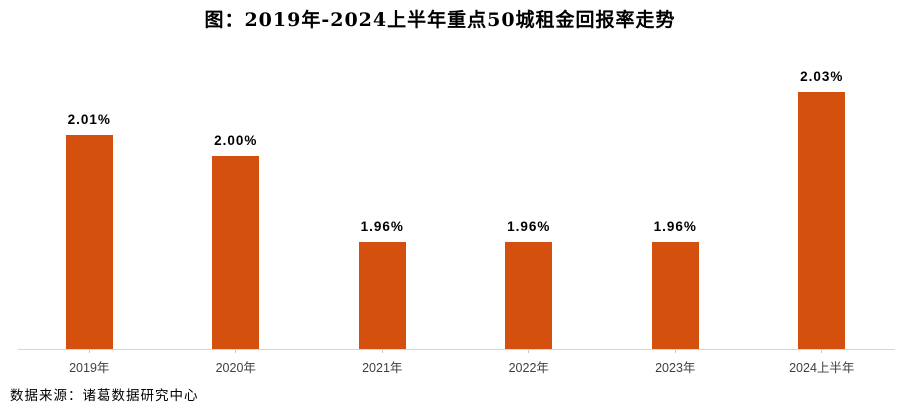  Describe the element at coordinates (456, 349) in the screenshot. I see `x-axis-line` at that location.